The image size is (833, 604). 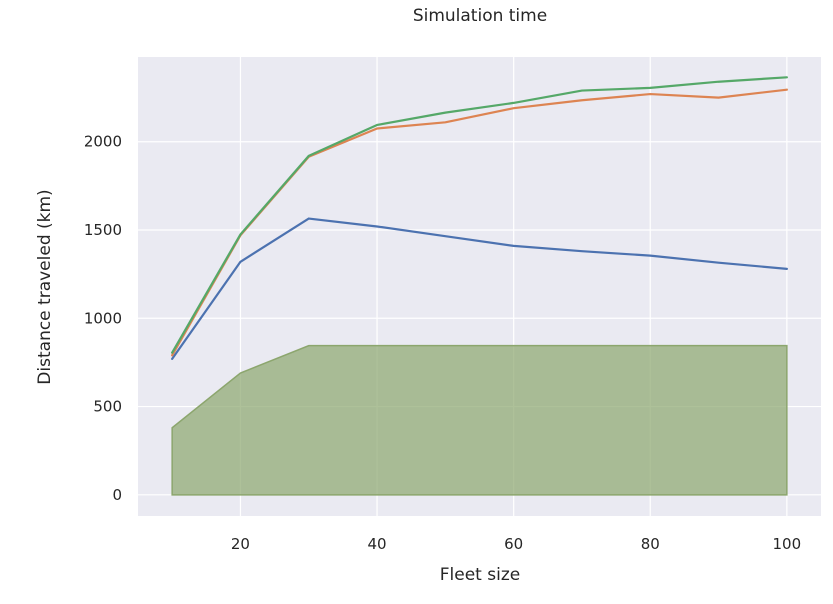 What do you see at coordinates (107, 407) in the screenshot?
I see `y-tick-label: 500` at bounding box center [107, 407].